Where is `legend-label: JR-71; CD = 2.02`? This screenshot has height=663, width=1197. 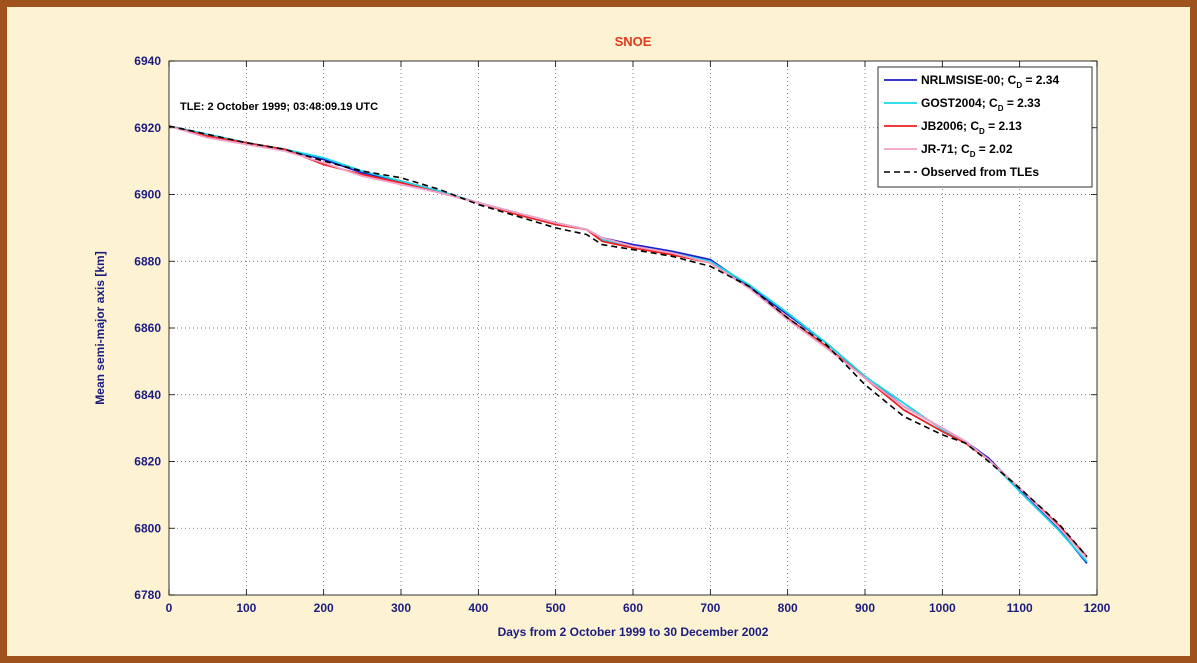
legend-label: JR-71; CD = 2.02 is located at coordinates (967, 150).